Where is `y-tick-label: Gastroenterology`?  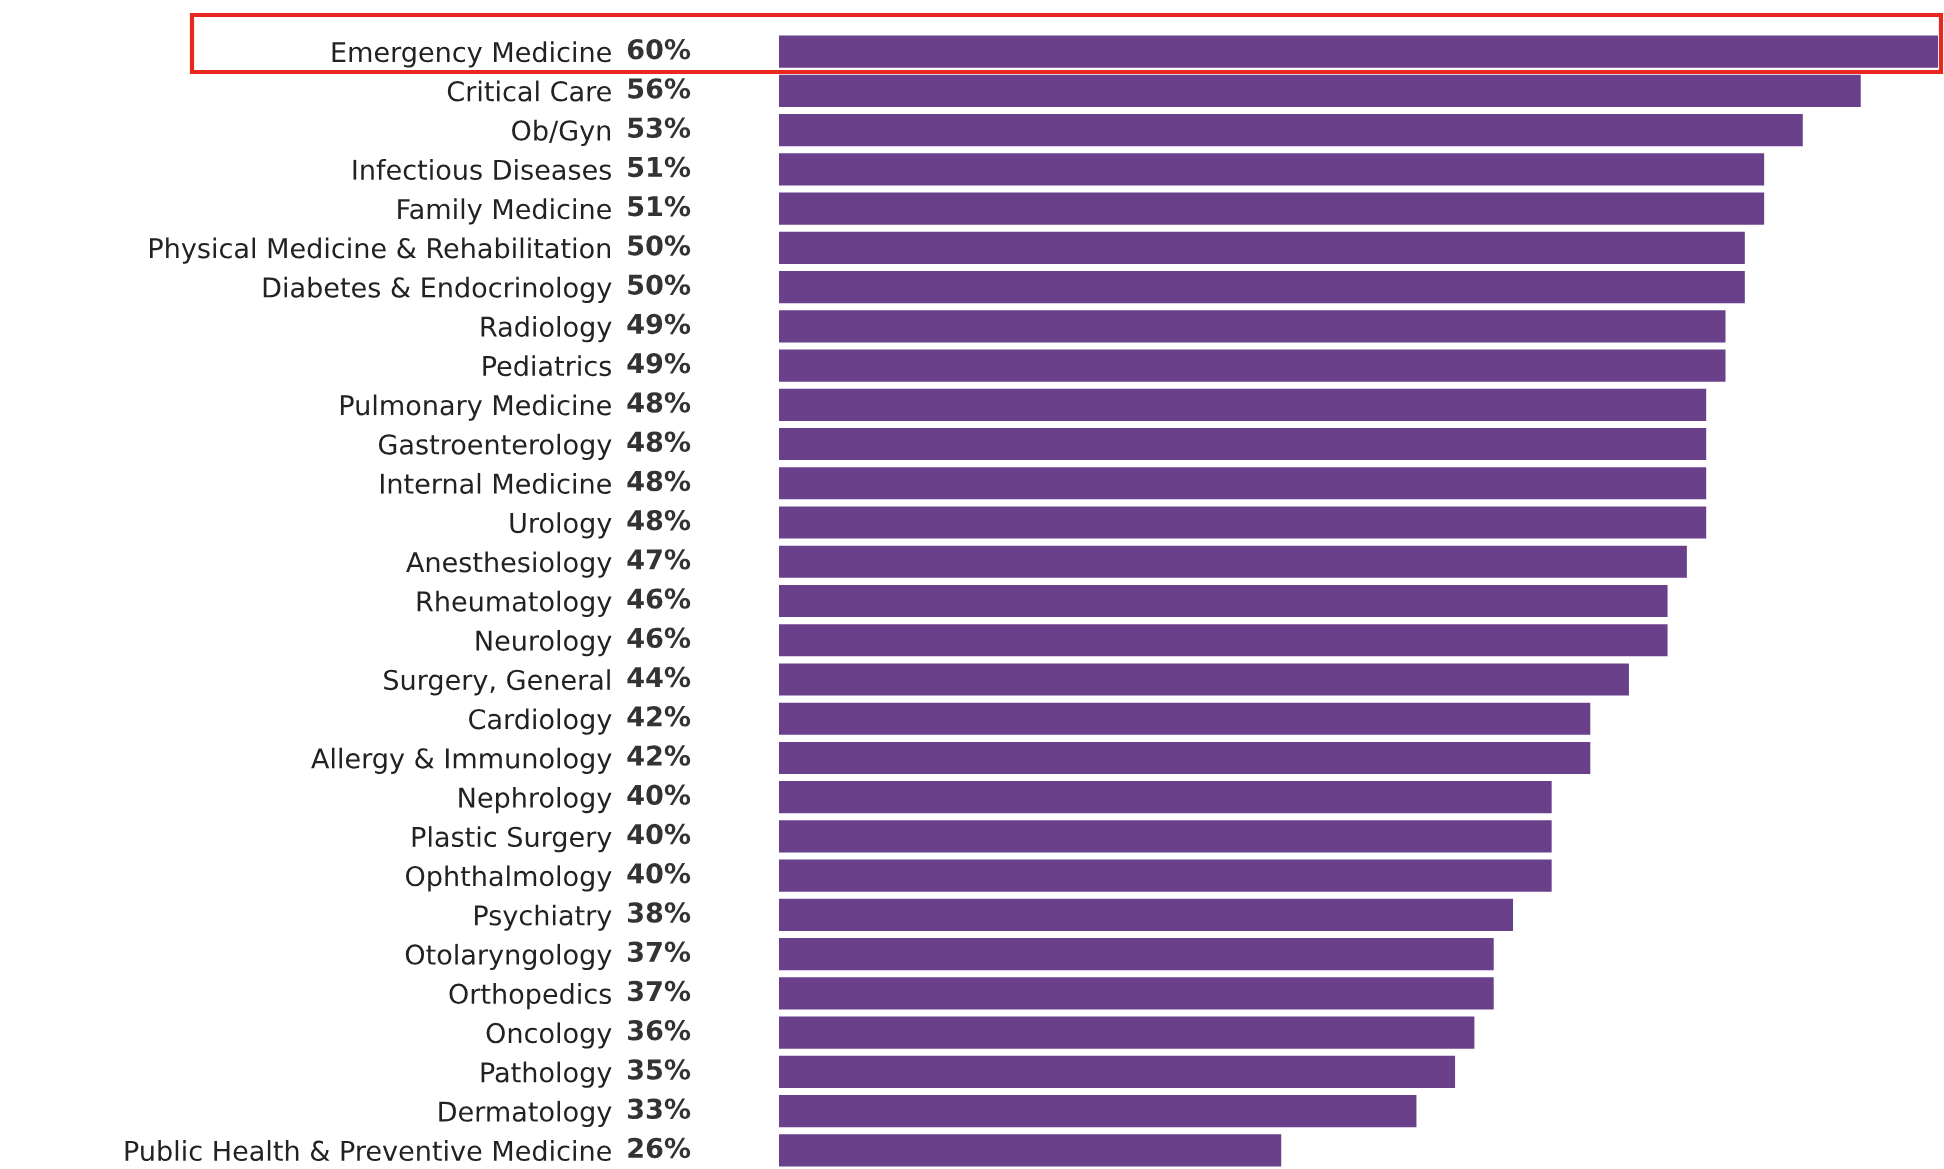 y-tick-label: Gastroenterology is located at coordinates (495, 446).